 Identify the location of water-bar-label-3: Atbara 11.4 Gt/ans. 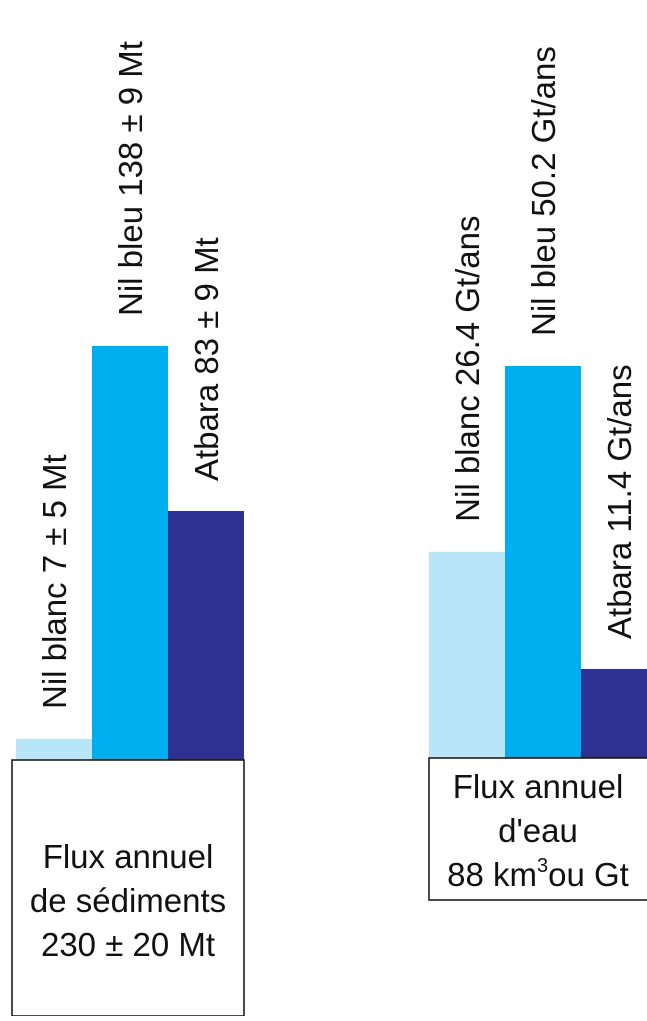
(619, 501).